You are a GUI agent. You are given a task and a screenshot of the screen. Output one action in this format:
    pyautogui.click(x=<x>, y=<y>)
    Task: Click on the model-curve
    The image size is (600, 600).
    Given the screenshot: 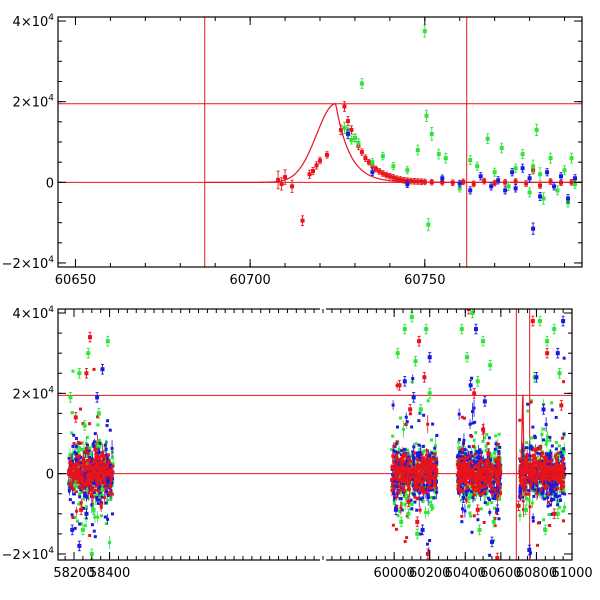 What is the action you would take?
    pyautogui.click(x=526, y=435)
    